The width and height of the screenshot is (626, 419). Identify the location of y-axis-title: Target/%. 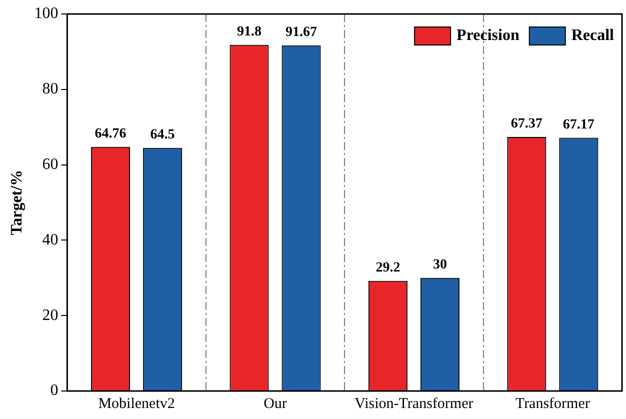
(17, 203).